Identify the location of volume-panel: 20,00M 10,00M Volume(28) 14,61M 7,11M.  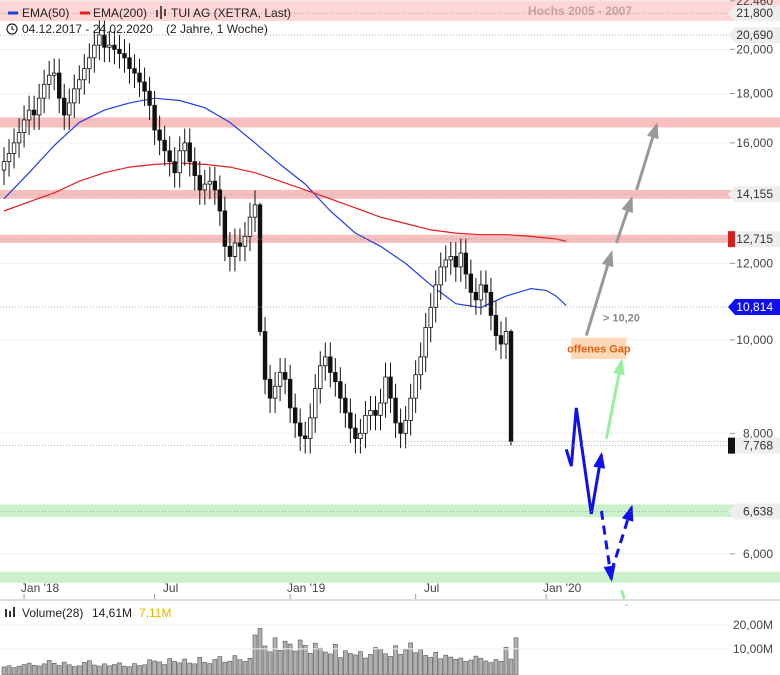
(390, 637).